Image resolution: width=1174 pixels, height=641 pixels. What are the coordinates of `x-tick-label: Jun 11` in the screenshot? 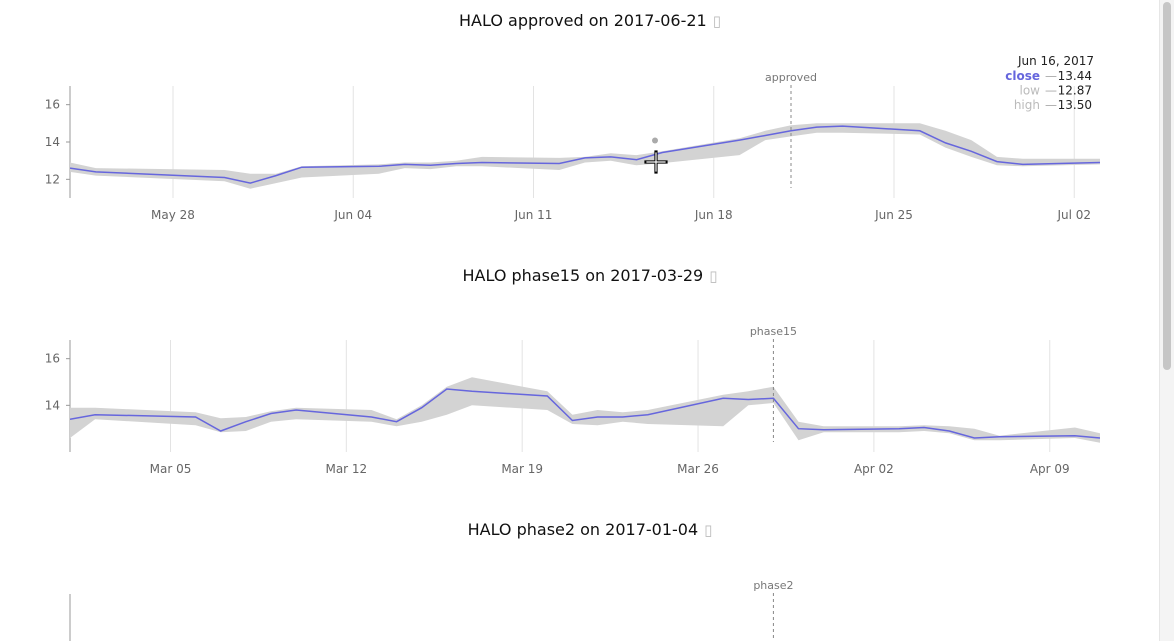 It's located at (533, 215).